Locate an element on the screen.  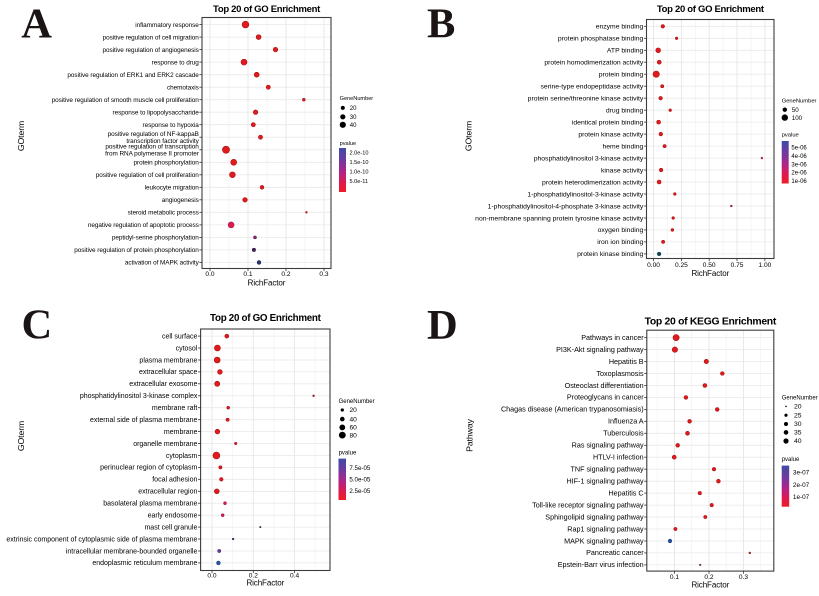
svg-text: 5e-06 is located at coordinates (799, 149).